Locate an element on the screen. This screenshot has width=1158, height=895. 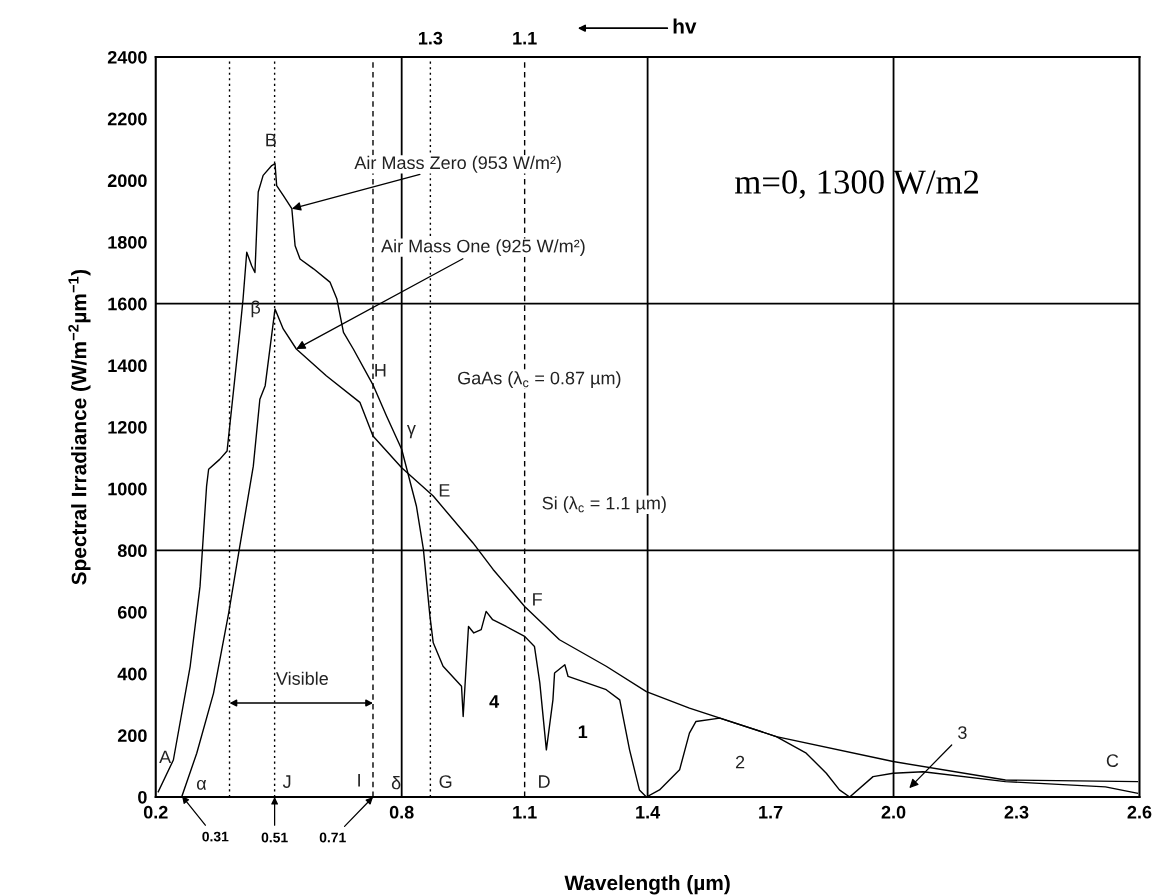
annotation: Si (λ$_{c}$ = 1.1 µm) is located at coordinates (604, 505).